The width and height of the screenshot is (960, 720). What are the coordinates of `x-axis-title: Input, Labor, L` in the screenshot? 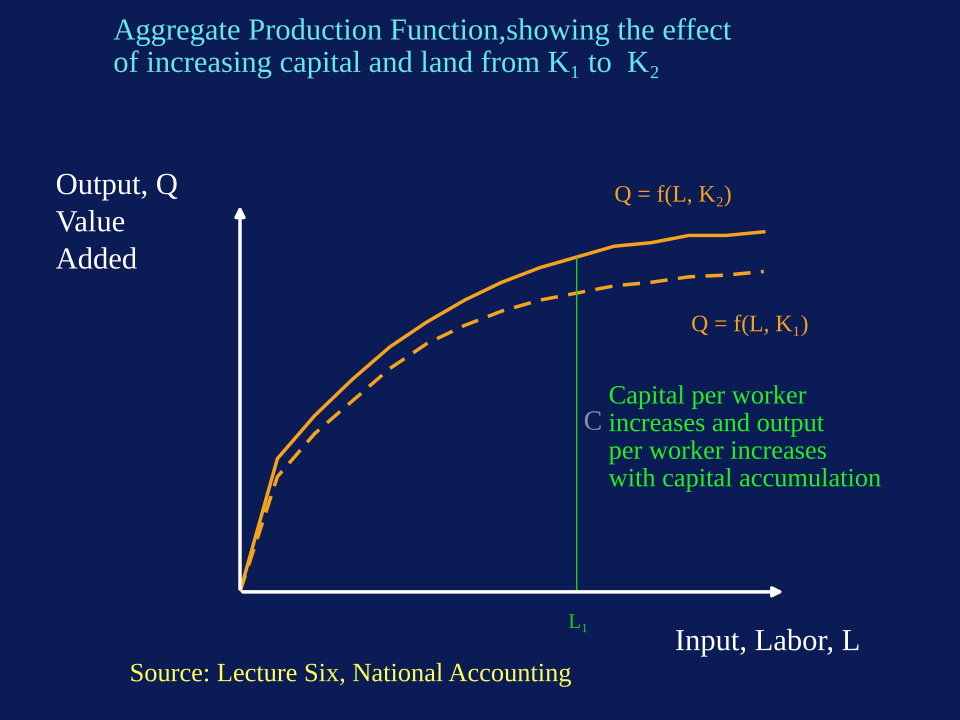 It's located at (767, 642).